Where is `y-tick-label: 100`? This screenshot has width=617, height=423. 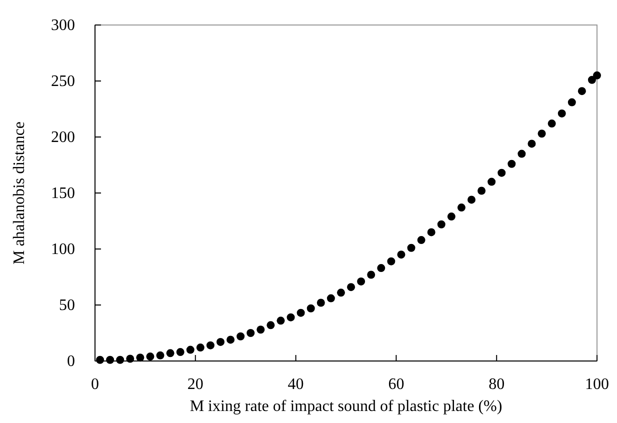 y-tick-label: 100 is located at coordinates (63, 249).